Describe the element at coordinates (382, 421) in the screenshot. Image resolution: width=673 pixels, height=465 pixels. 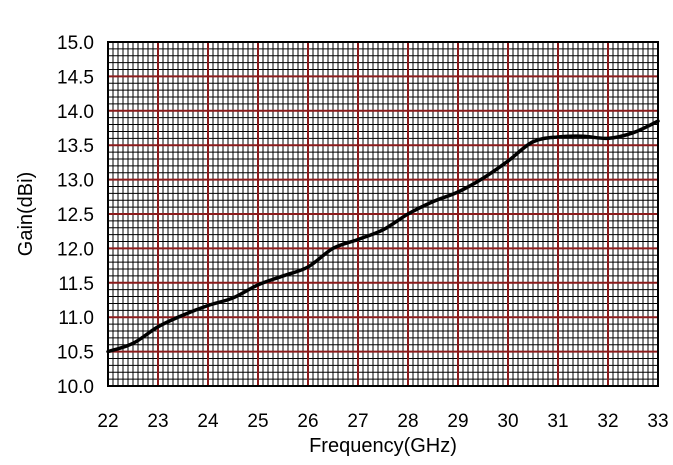
I see `x-tick-labels: 22 23 24 25 26 27 28 29 30 31 32 33` at that location.